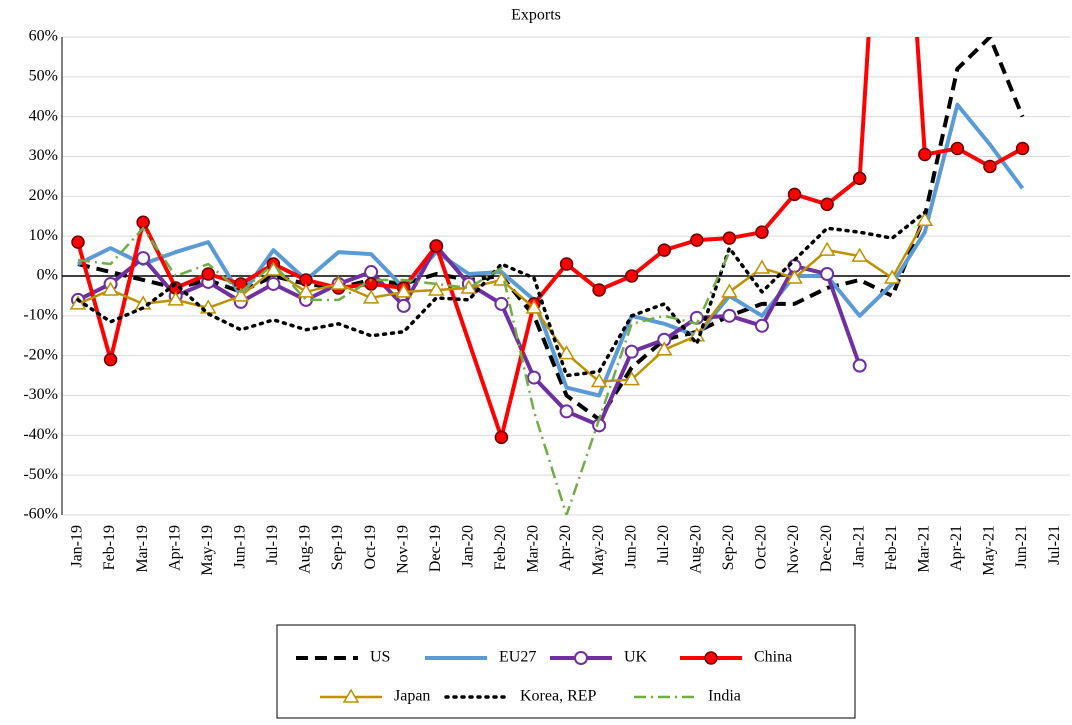 The image size is (1072, 725). What do you see at coordinates (558, 696) in the screenshot?
I see `legend-label: Korea, REP` at bounding box center [558, 696].